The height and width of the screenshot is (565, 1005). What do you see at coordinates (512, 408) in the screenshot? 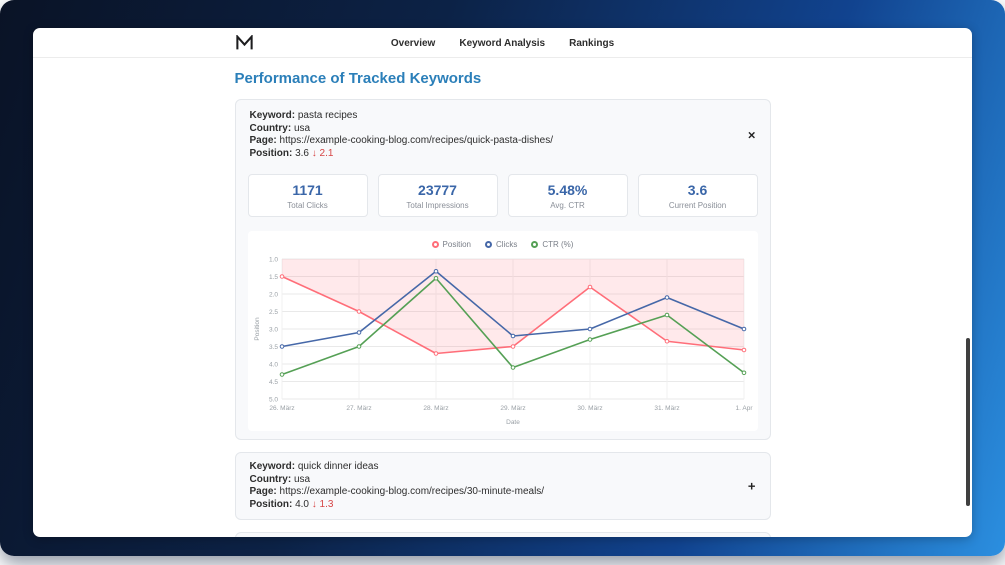
I see `svg-text: 29. März` at bounding box center [512, 408].